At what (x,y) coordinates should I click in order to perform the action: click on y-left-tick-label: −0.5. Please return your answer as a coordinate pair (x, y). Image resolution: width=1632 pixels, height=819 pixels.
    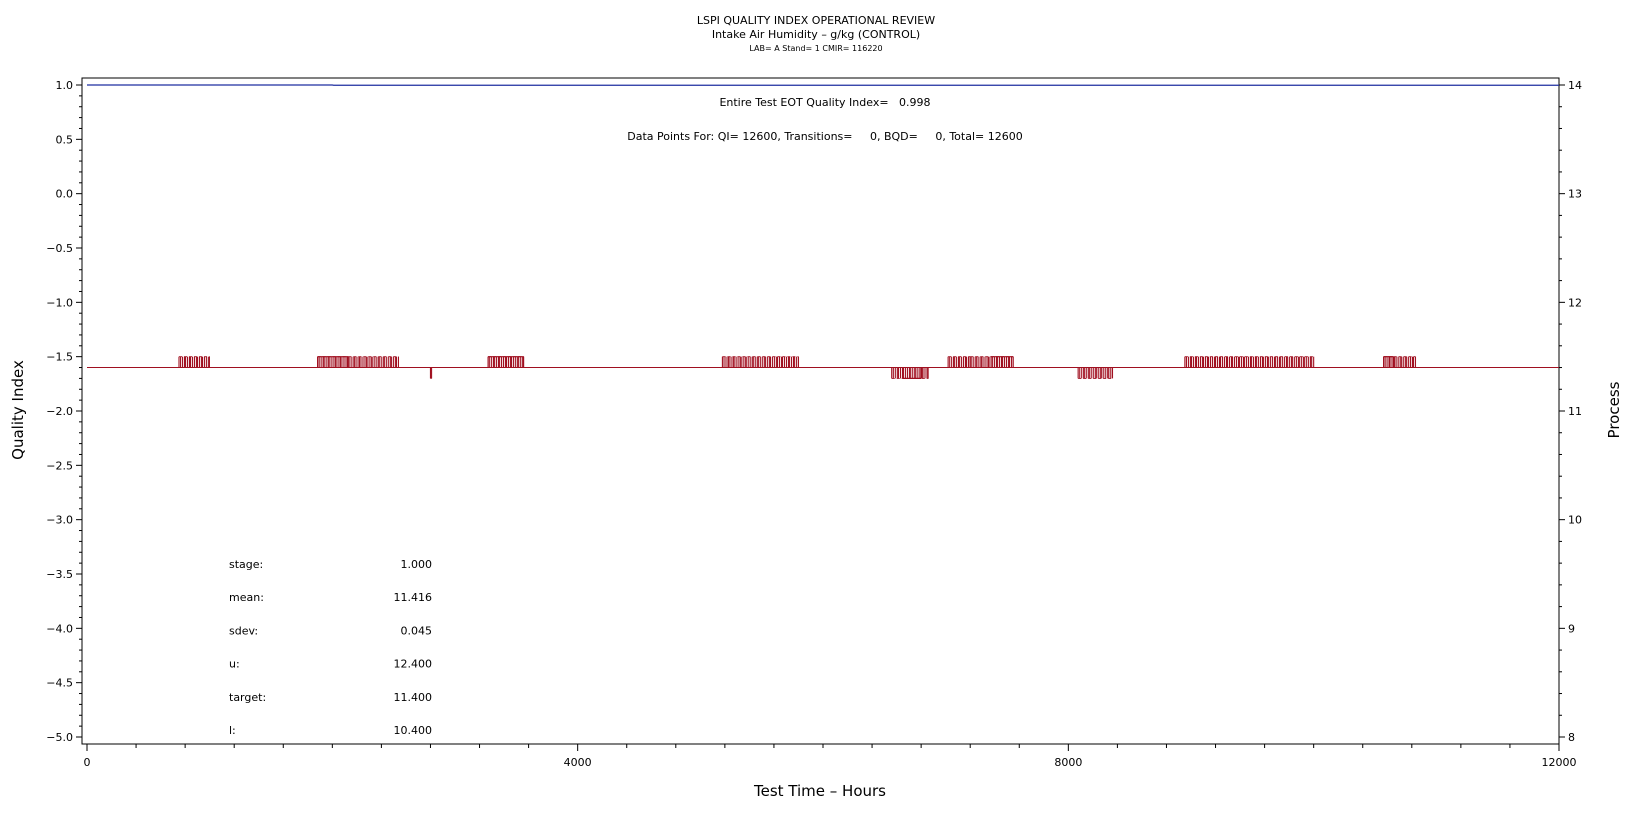
    Looking at the image, I should click on (59, 248).